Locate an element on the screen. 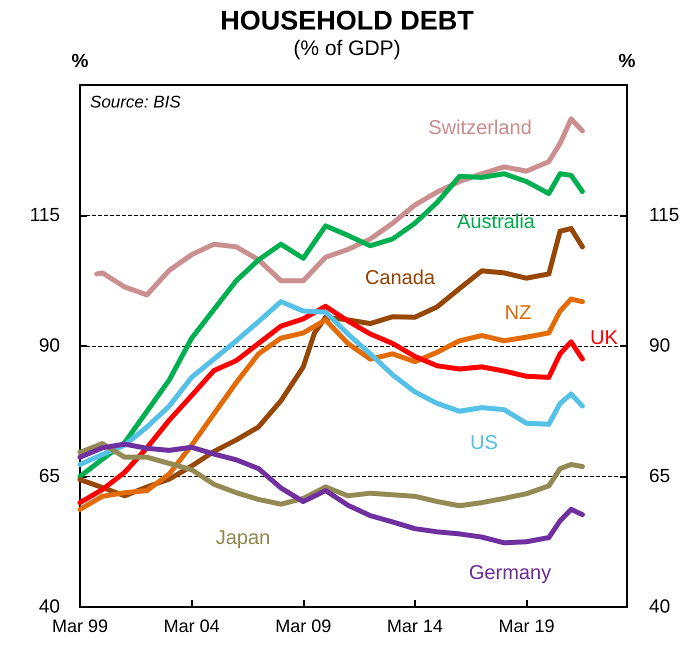 This screenshot has width=694, height=651. y2-tick-label: 90 is located at coordinates (659, 346).